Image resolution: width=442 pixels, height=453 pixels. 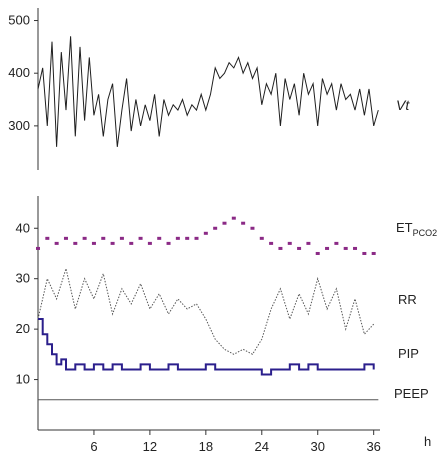 I want to click on resp-y-tick-label: 40, so click(x=23, y=227).